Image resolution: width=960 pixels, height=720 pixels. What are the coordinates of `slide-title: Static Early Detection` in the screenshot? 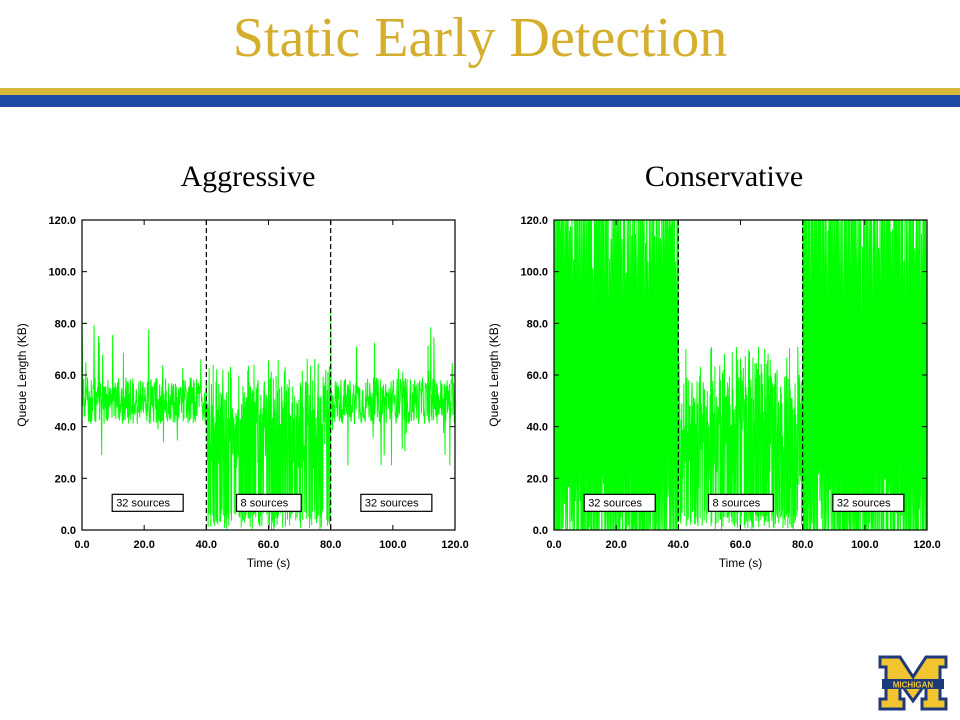 It's located at (480, 38).